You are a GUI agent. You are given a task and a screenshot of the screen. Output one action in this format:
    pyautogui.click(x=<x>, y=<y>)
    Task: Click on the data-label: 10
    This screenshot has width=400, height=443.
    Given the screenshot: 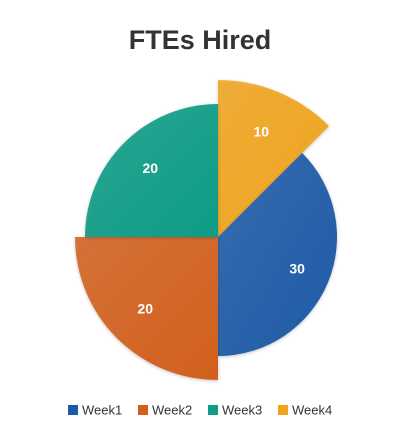 What is the action you would take?
    pyautogui.click(x=261, y=131)
    